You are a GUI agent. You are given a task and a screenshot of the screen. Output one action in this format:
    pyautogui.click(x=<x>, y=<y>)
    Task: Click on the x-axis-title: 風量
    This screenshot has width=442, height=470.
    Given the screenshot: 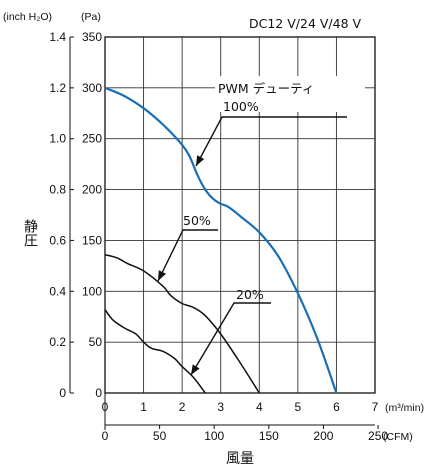 What is the action you would take?
    pyautogui.click(x=240, y=459)
    